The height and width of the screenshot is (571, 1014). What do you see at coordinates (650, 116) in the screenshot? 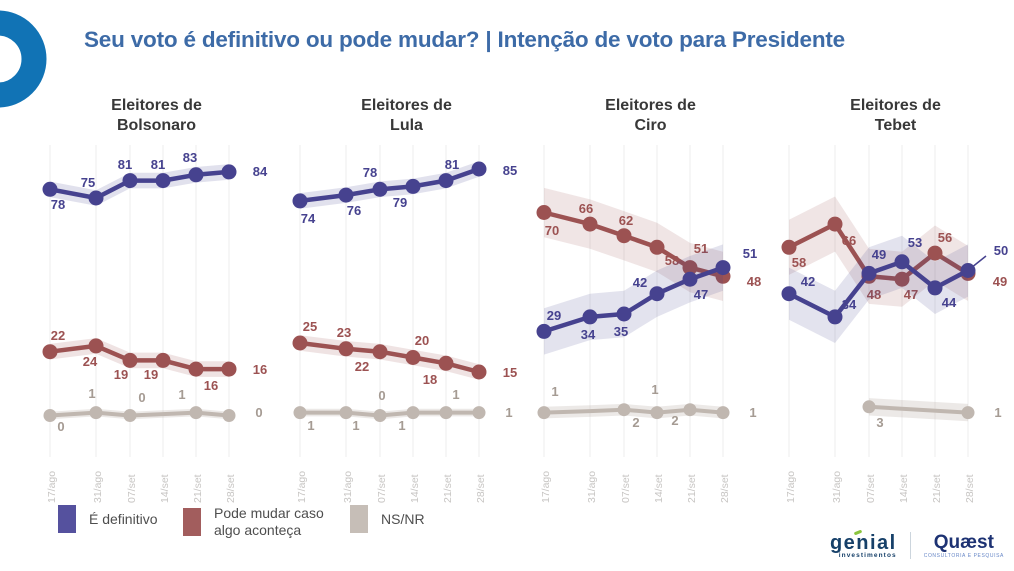
I see `panel-title-ciro: Eleitores de Ciro` at bounding box center [650, 116].